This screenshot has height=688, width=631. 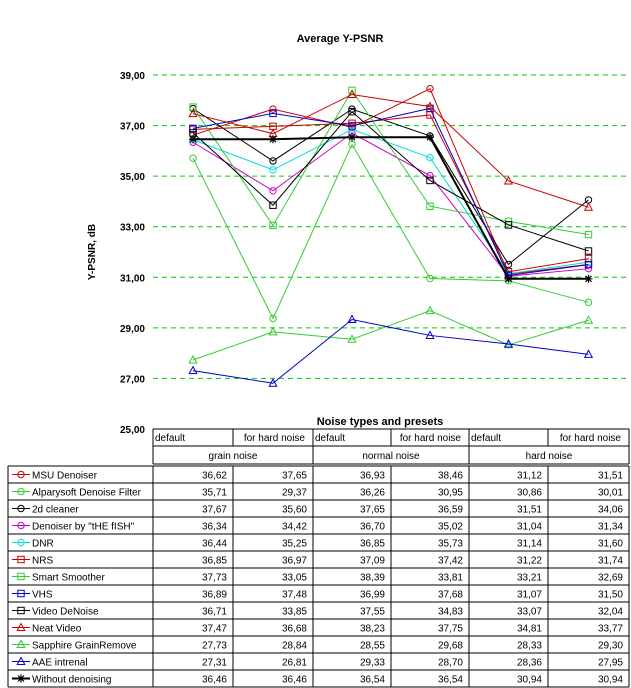 I want to click on table-value: 31,14, so click(x=529, y=544).